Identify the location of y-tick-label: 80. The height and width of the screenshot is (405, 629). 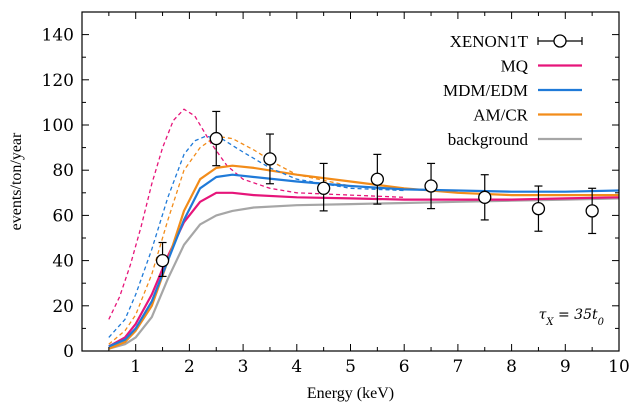
(63, 171).